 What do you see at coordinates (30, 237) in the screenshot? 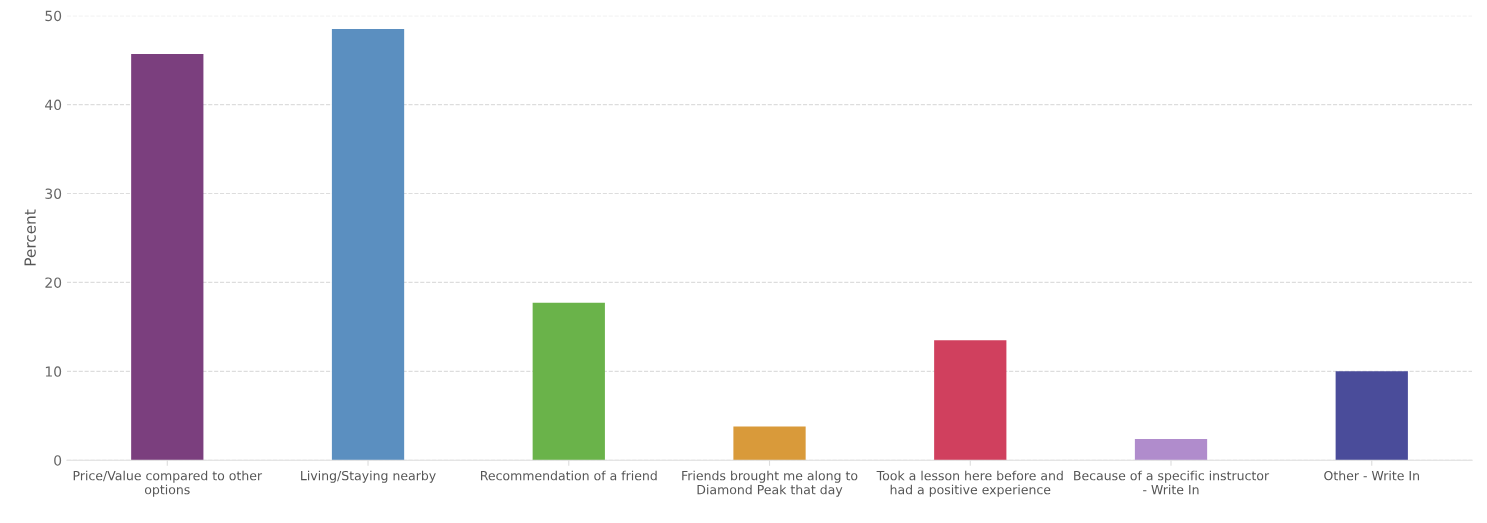
I see `y-axis-title: Percent` at bounding box center [30, 237].